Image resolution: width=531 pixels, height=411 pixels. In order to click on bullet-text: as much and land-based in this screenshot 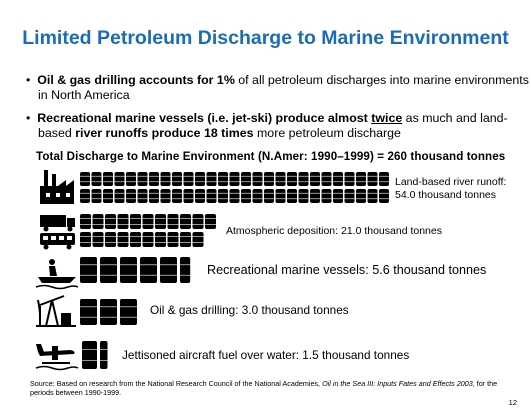, I will do `click(273, 125)`.